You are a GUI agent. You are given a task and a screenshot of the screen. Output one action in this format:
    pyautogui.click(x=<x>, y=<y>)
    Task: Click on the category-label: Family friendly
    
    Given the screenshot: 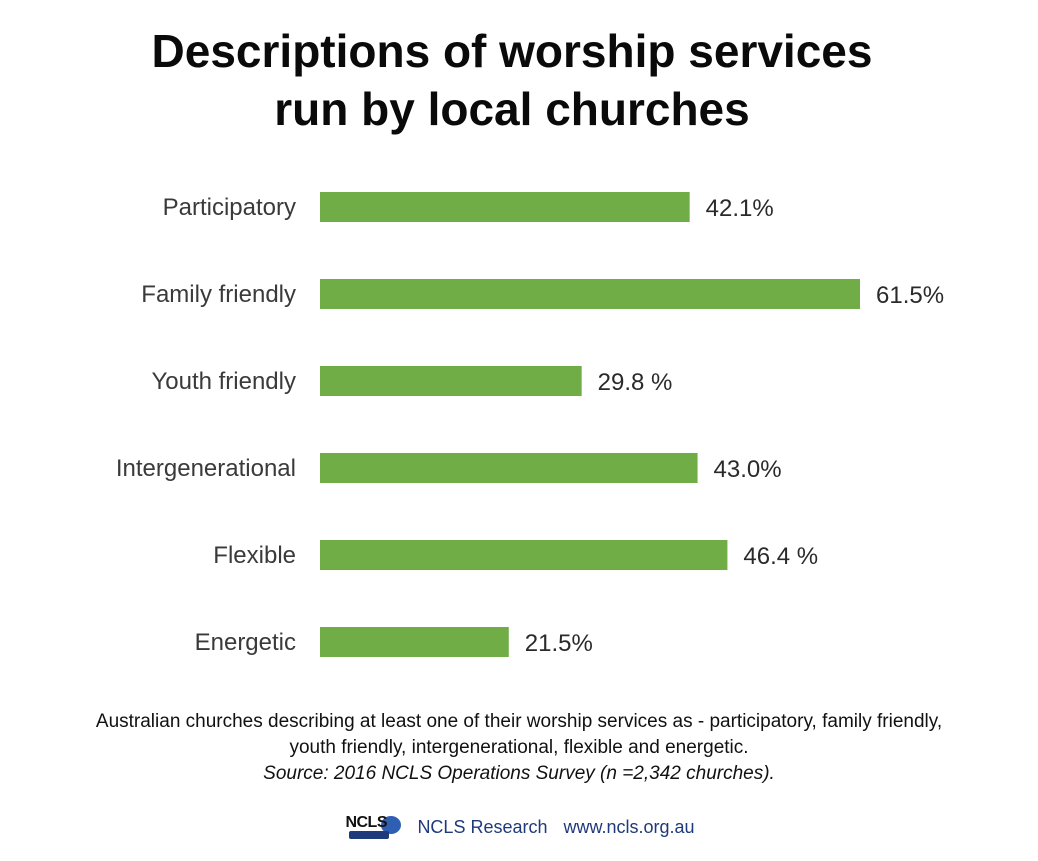 What is the action you would take?
    pyautogui.click(x=218, y=294)
    